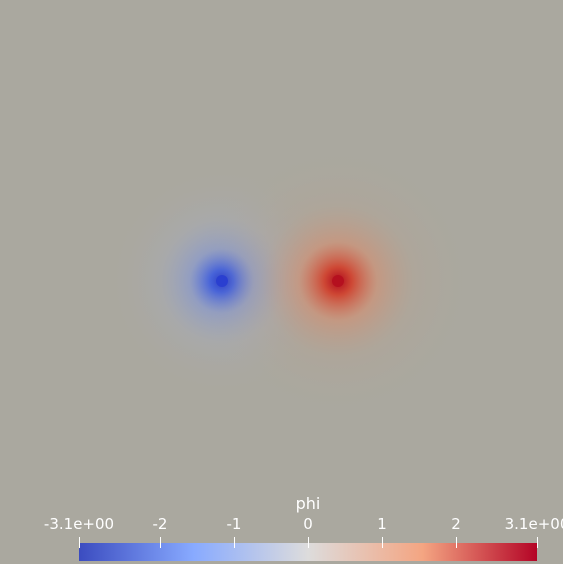 Image resolution: width=563 pixels, height=564 pixels. What do you see at coordinates (533, 524) in the screenshot?
I see `colorbar-tick-label: 3.1e+00` at bounding box center [533, 524].